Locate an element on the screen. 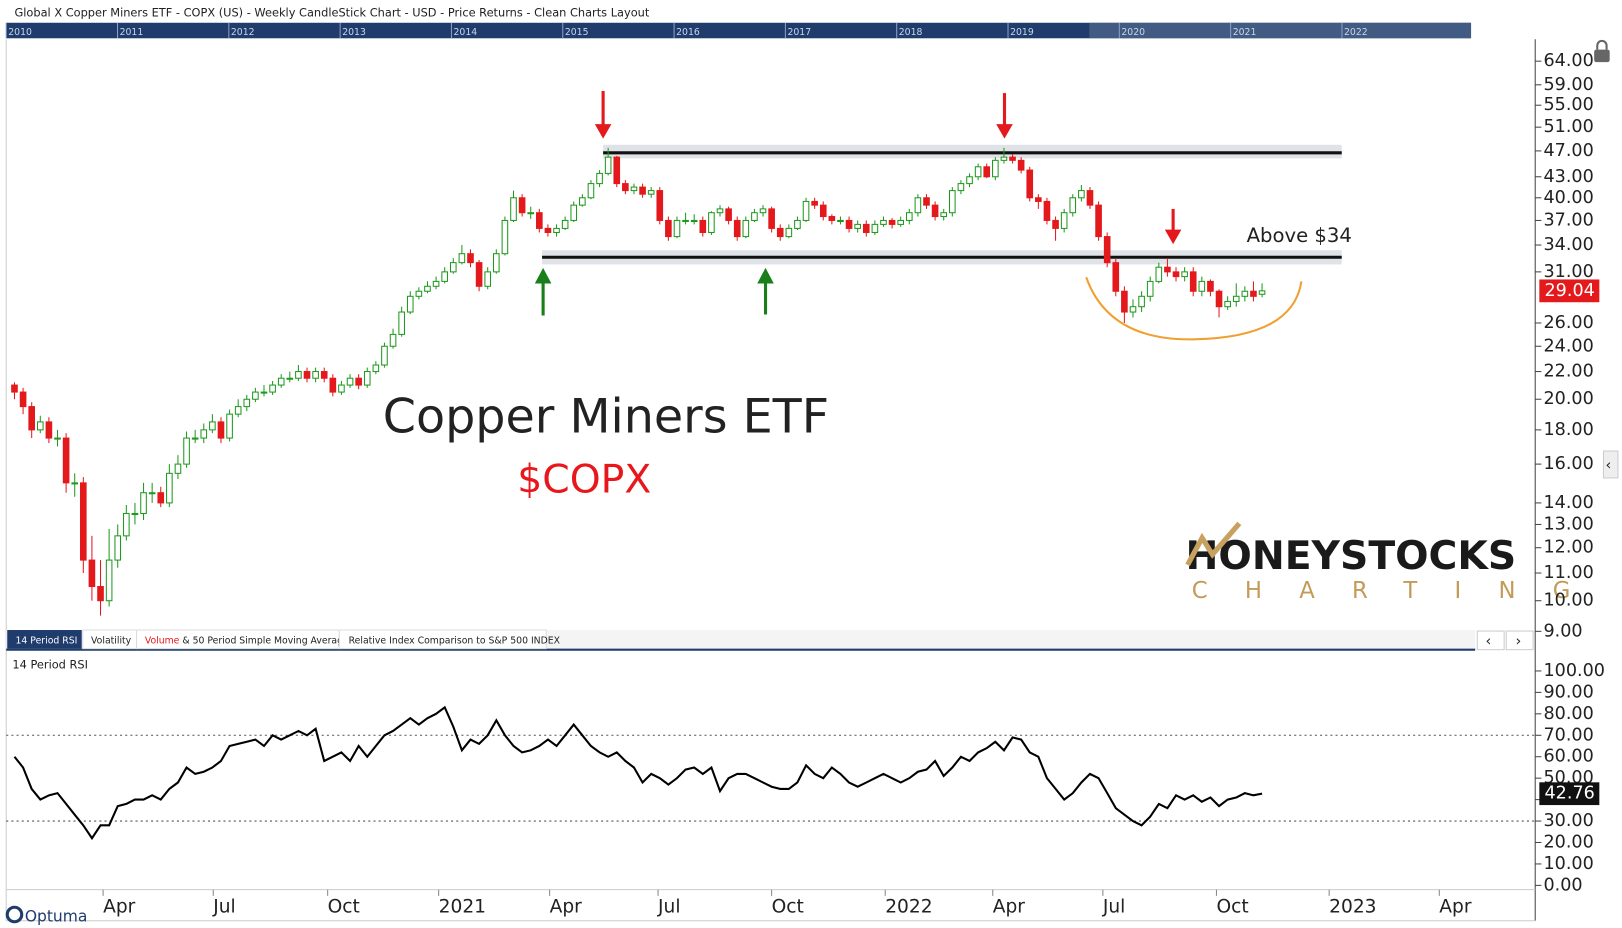 Image resolution: width=1622 pixels, height=928 pixels. y-tick-label: 70.00 is located at coordinates (1568, 735).